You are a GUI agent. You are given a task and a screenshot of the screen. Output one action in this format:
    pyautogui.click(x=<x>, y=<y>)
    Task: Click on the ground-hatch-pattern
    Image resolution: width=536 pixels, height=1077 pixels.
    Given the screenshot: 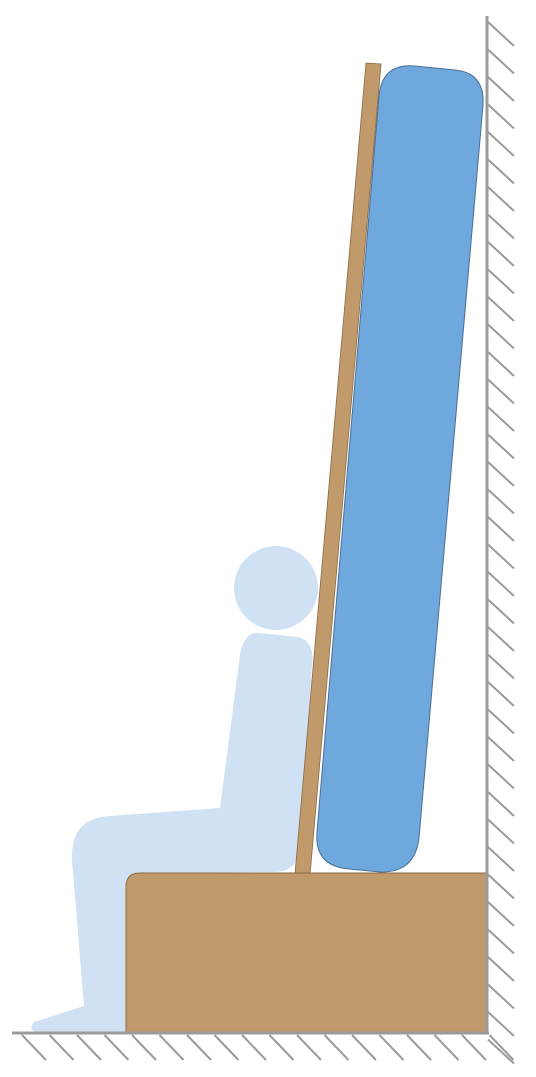 What is the action you would take?
    pyautogui.click(x=268, y=1047)
    